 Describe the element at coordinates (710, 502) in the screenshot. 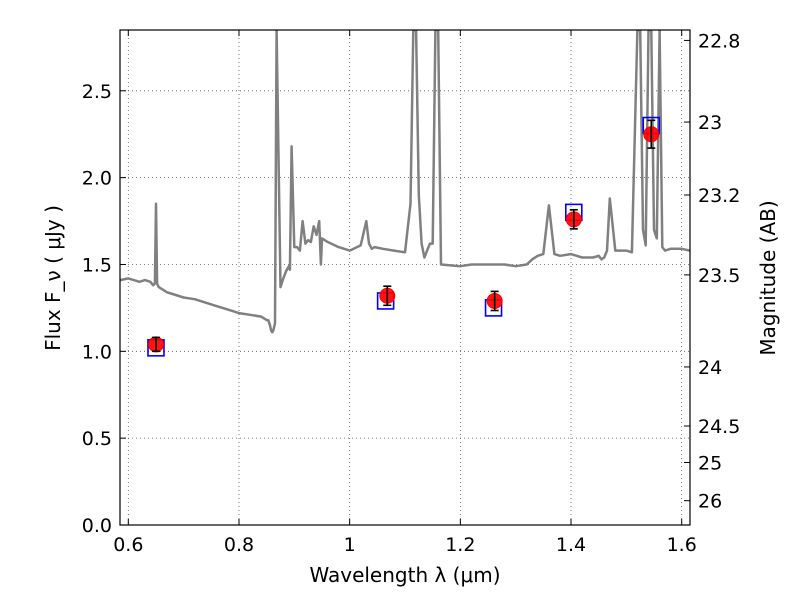

I see `right-tick-label: 26` at that location.